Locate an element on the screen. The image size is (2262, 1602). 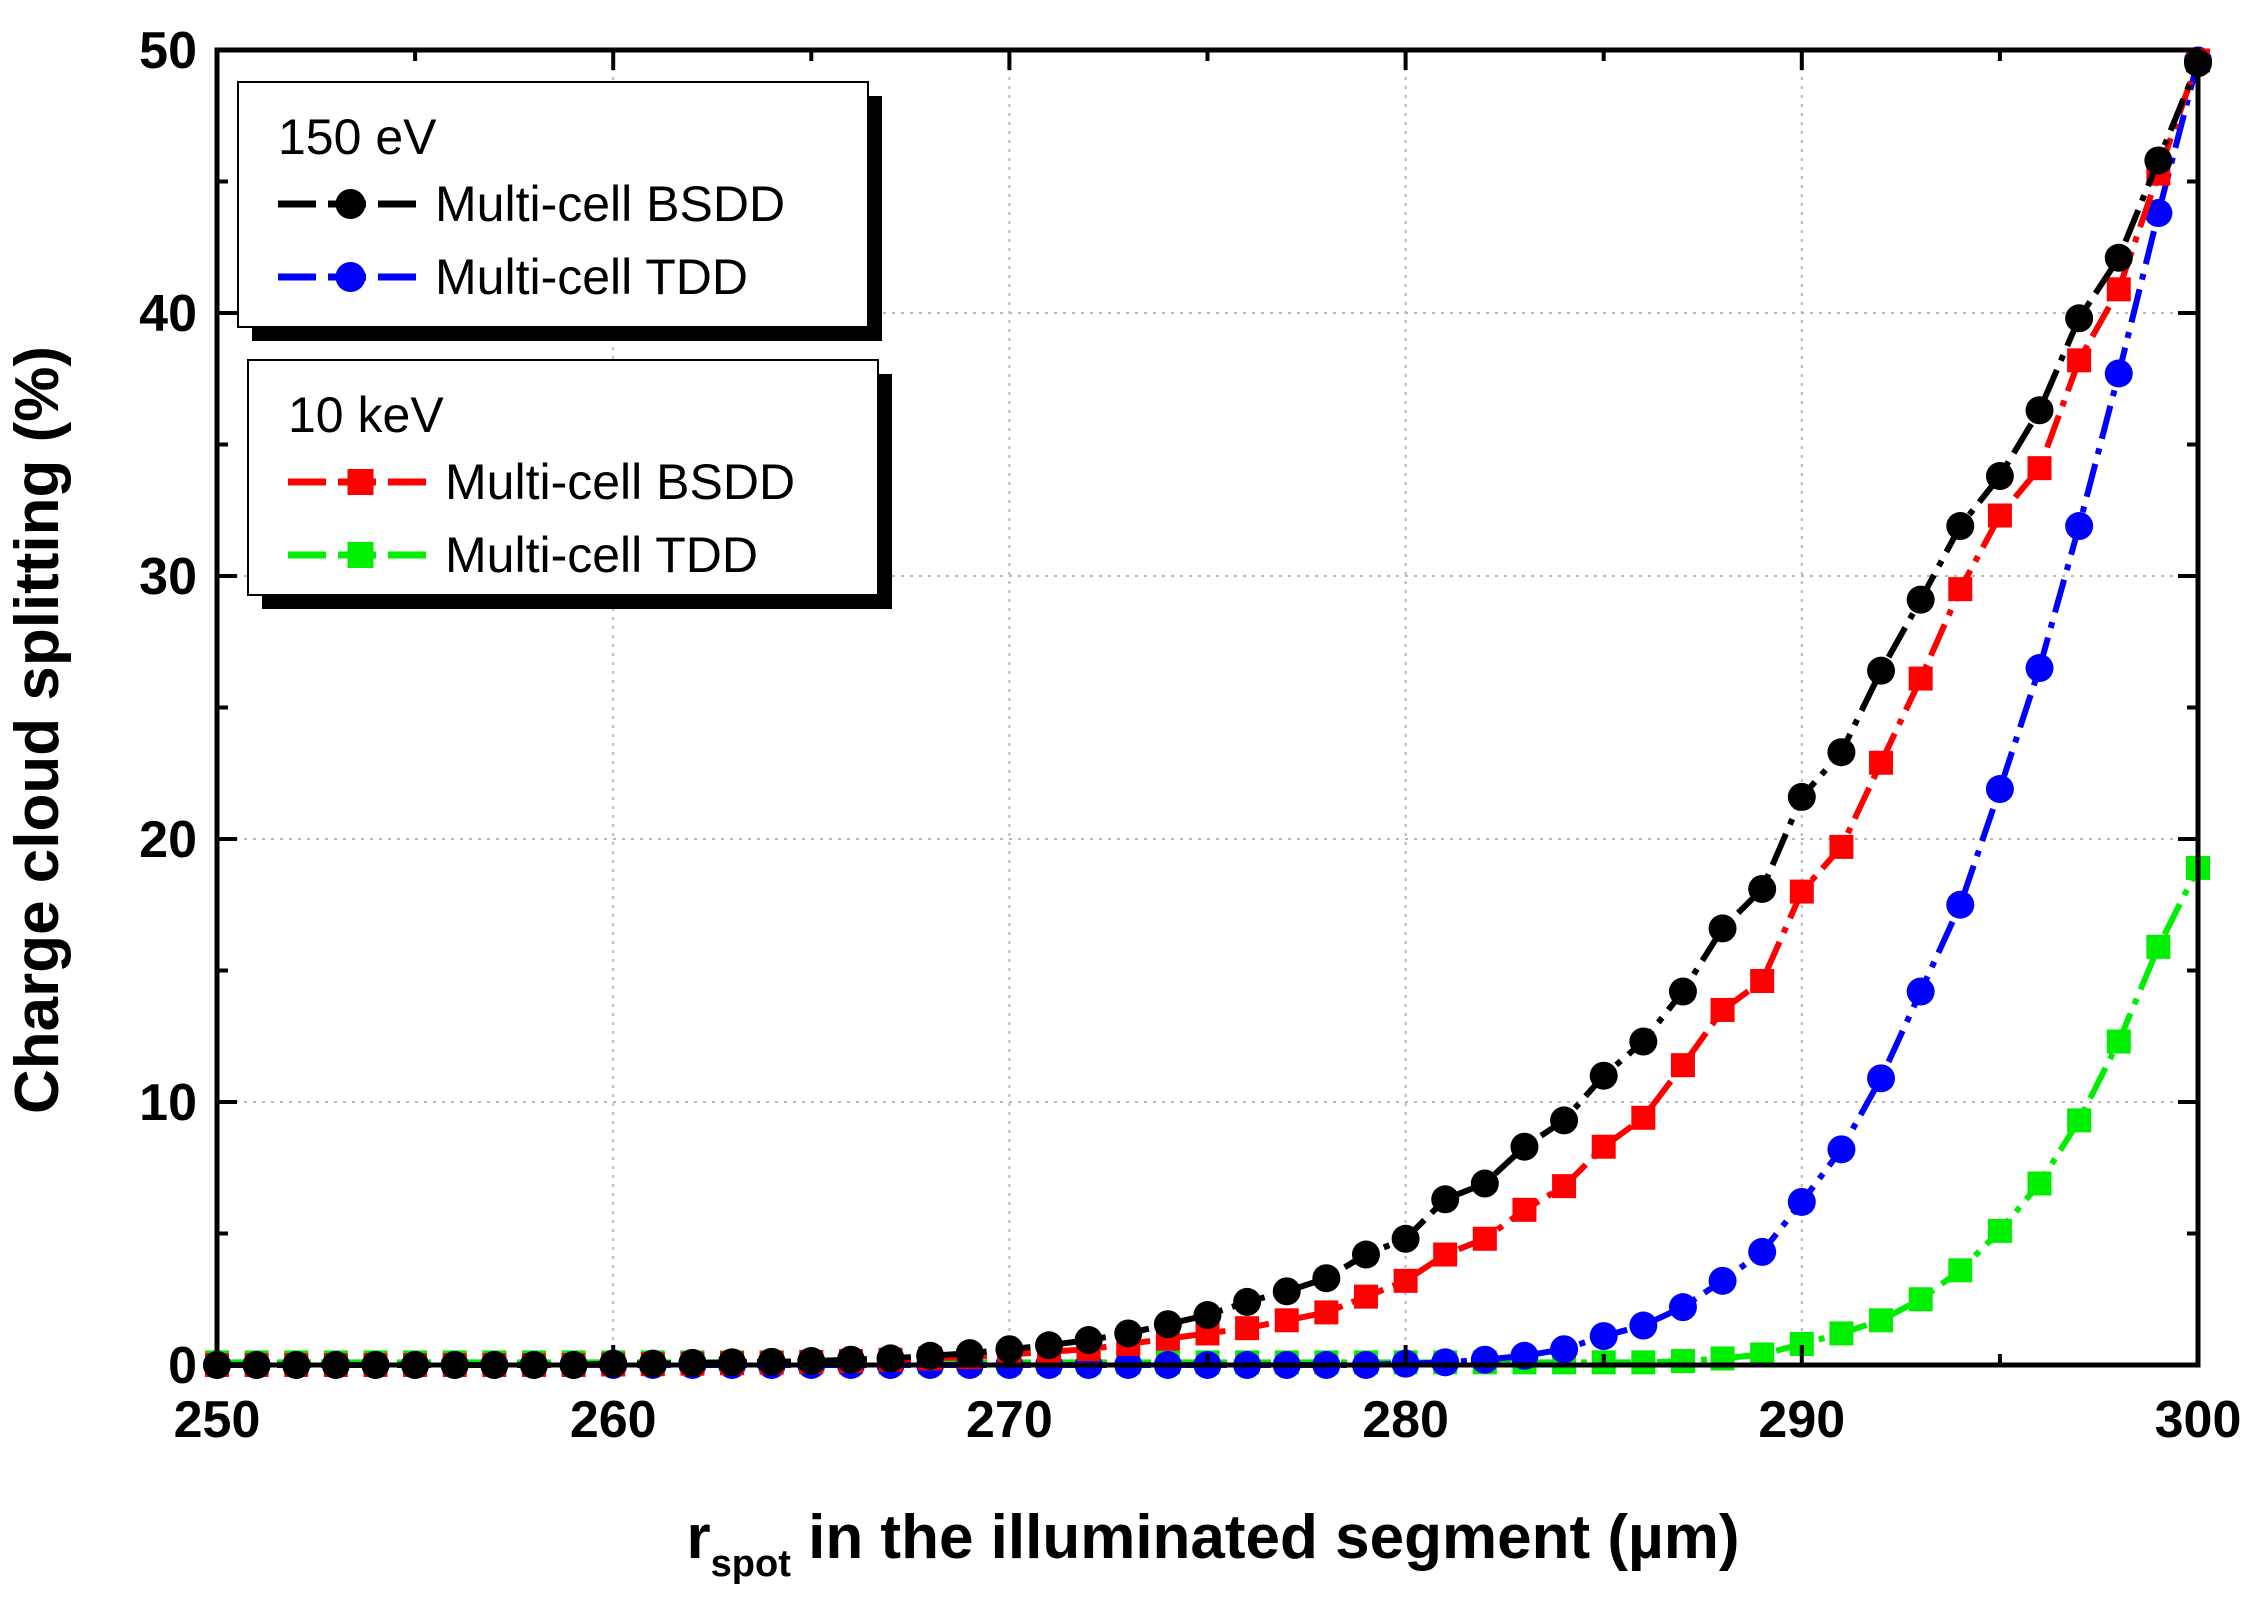
x-tick-label: 260 is located at coordinates (613, 1420).